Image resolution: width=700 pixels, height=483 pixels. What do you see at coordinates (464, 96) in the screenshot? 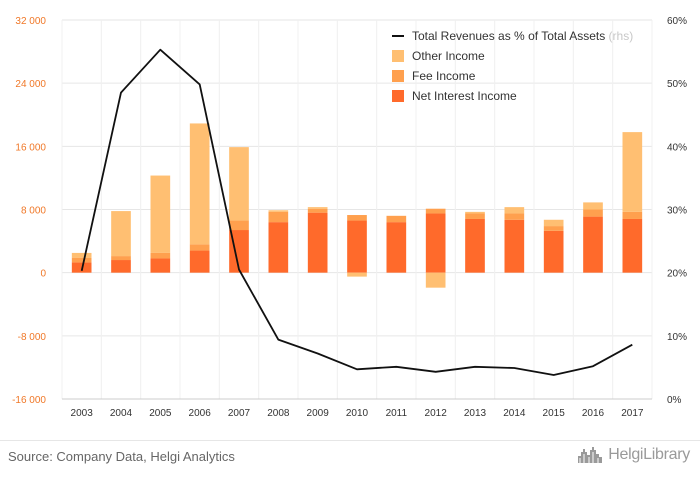
I see `legend-label: Net Interest Income` at bounding box center [464, 96].